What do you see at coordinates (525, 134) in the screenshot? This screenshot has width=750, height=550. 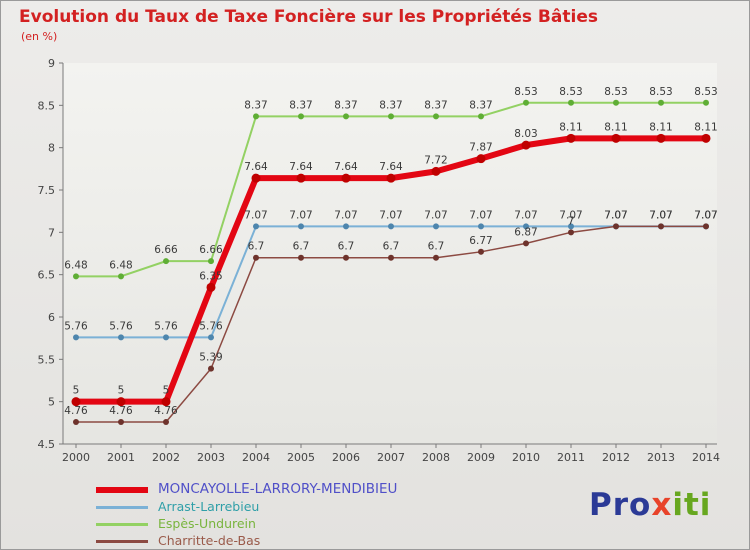 I see `svg-text: 8.03` at bounding box center [525, 134].